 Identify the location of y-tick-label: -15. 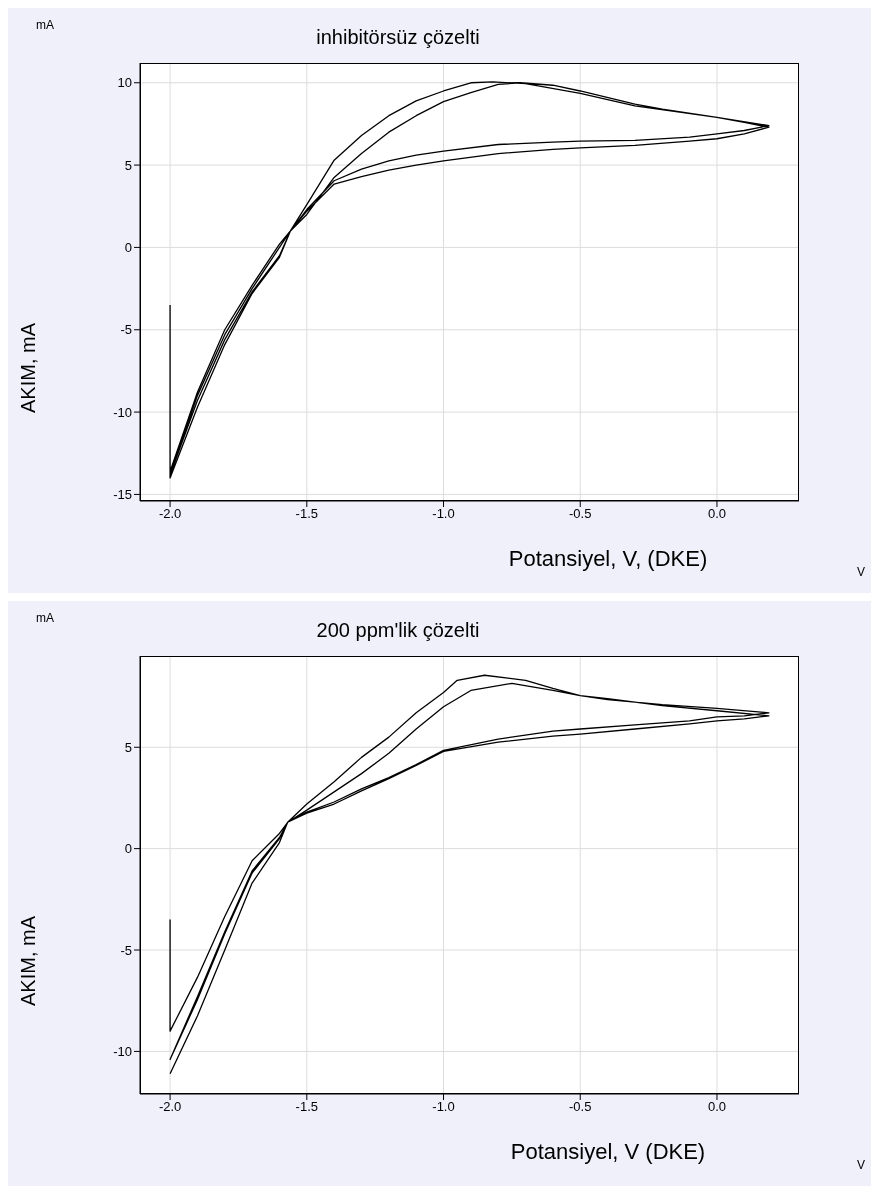
(122, 495).